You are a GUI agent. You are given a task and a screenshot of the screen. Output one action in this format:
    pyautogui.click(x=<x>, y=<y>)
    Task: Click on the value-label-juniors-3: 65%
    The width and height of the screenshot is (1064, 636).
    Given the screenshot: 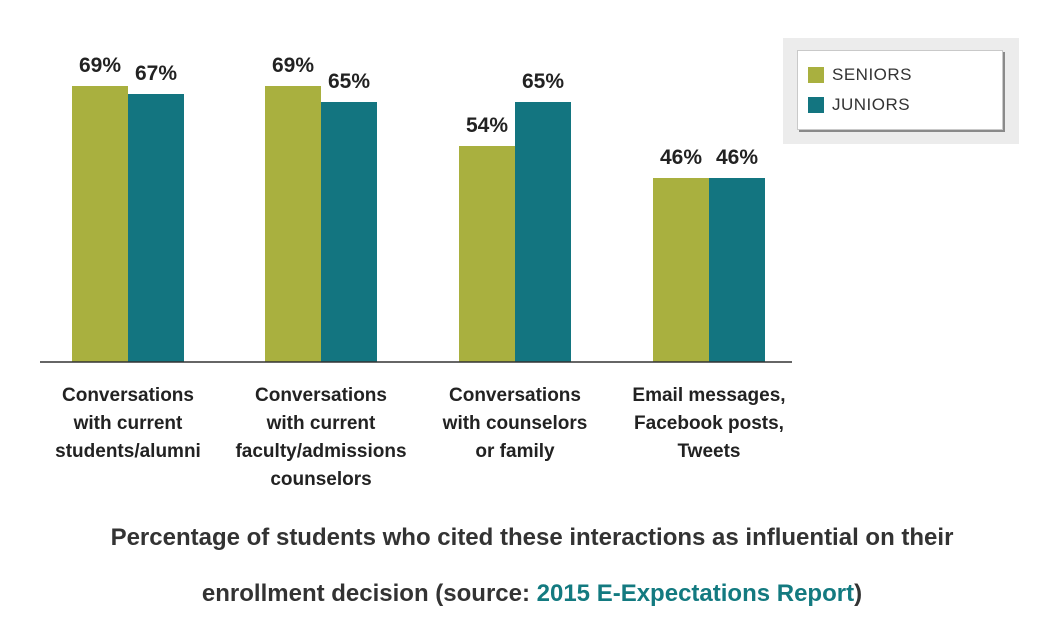 What is the action you would take?
    pyautogui.click(x=543, y=81)
    